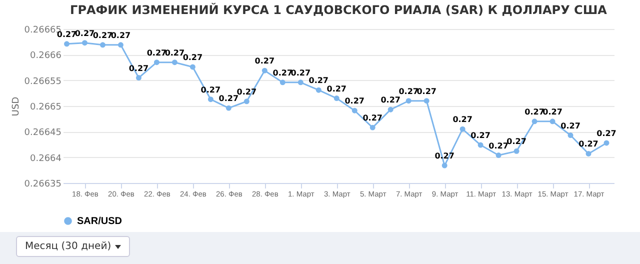  What do you see at coordinates (68, 246) in the screenshot?
I see `text: Месяц (30 дней)` at bounding box center [68, 246].